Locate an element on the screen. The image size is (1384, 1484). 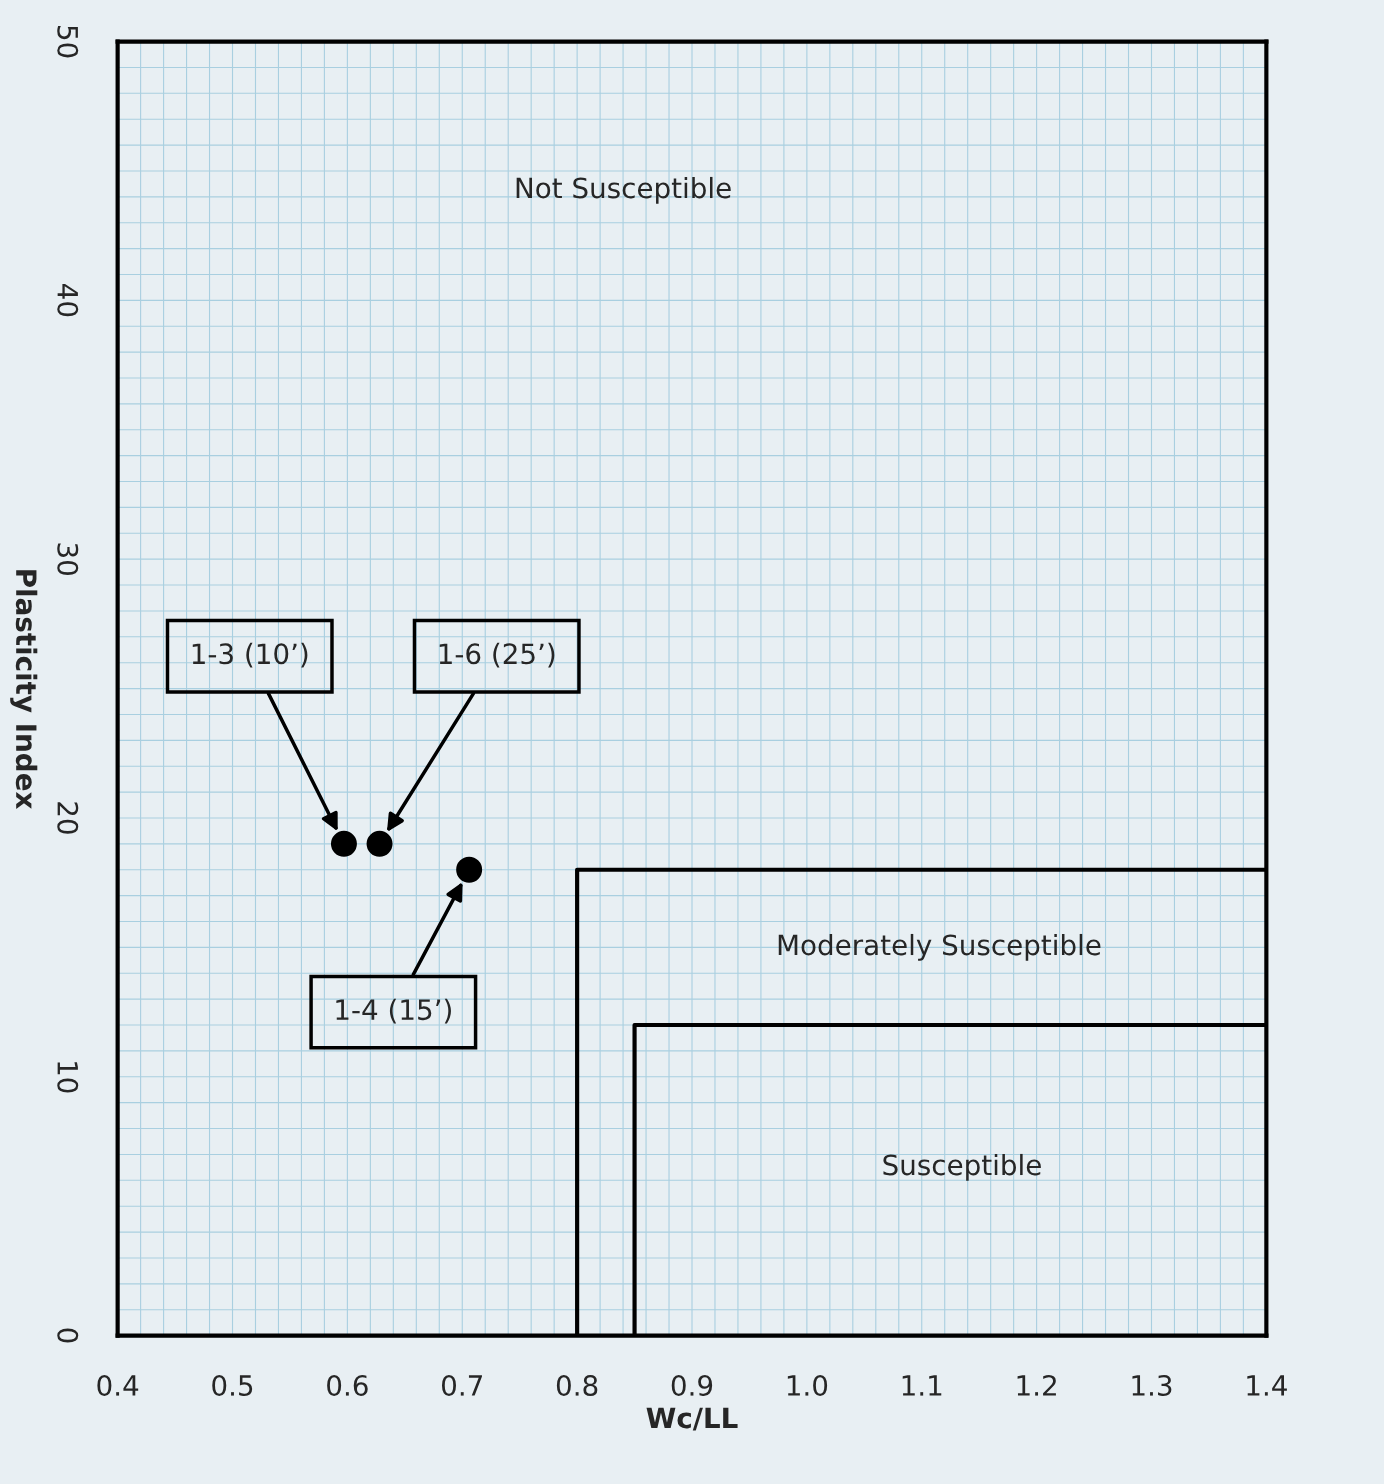
x-tick-label: 1.2 is located at coordinates (1036, 1385).